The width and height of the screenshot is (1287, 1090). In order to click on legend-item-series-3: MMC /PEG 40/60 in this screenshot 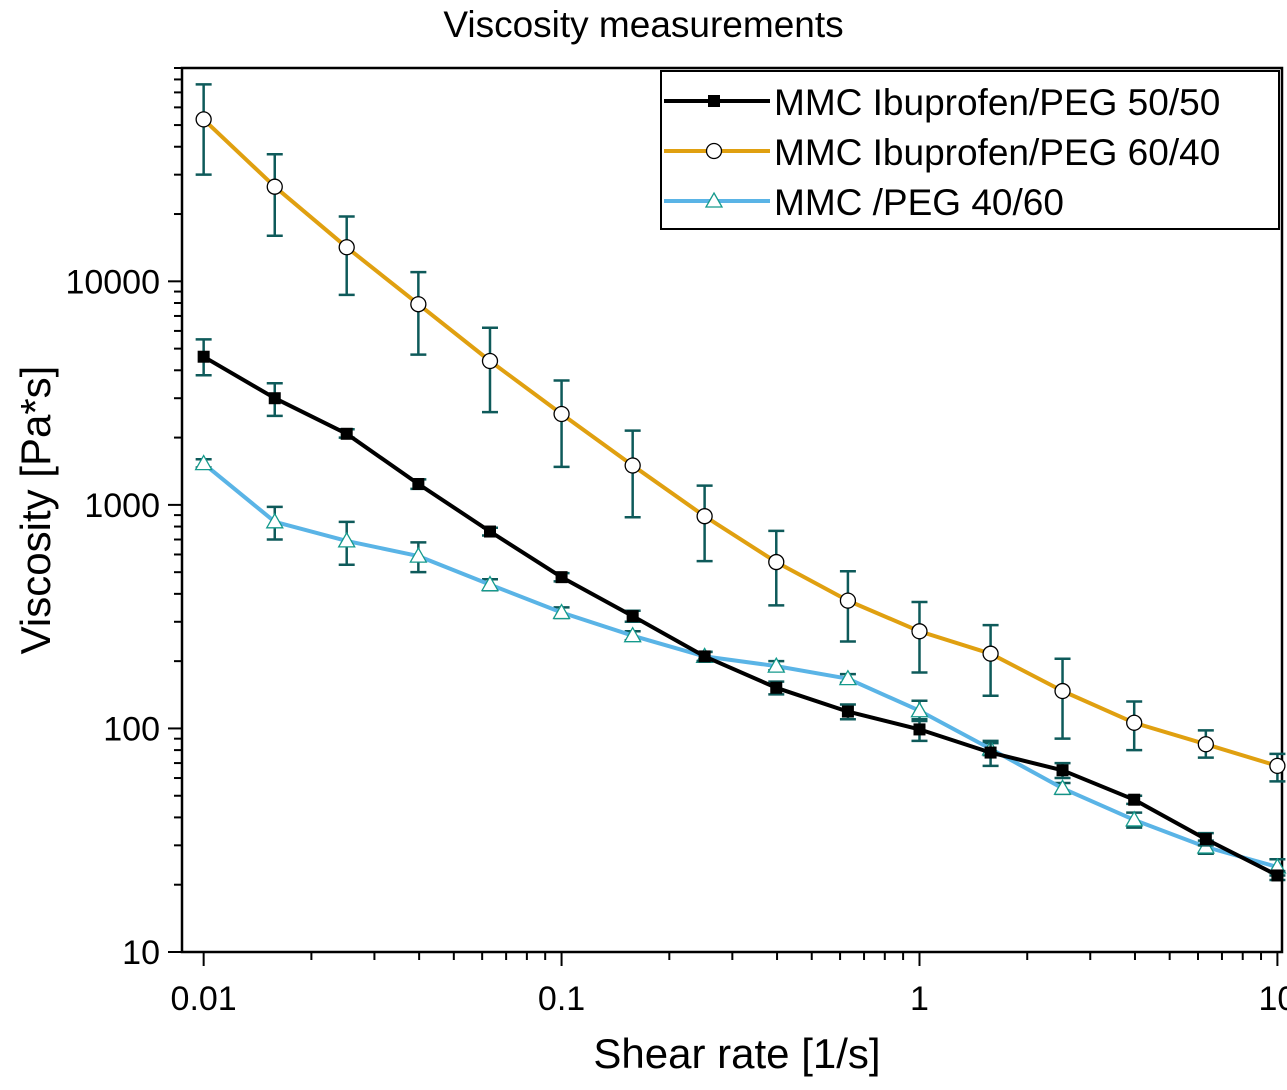, I will do `click(970, 201)`.